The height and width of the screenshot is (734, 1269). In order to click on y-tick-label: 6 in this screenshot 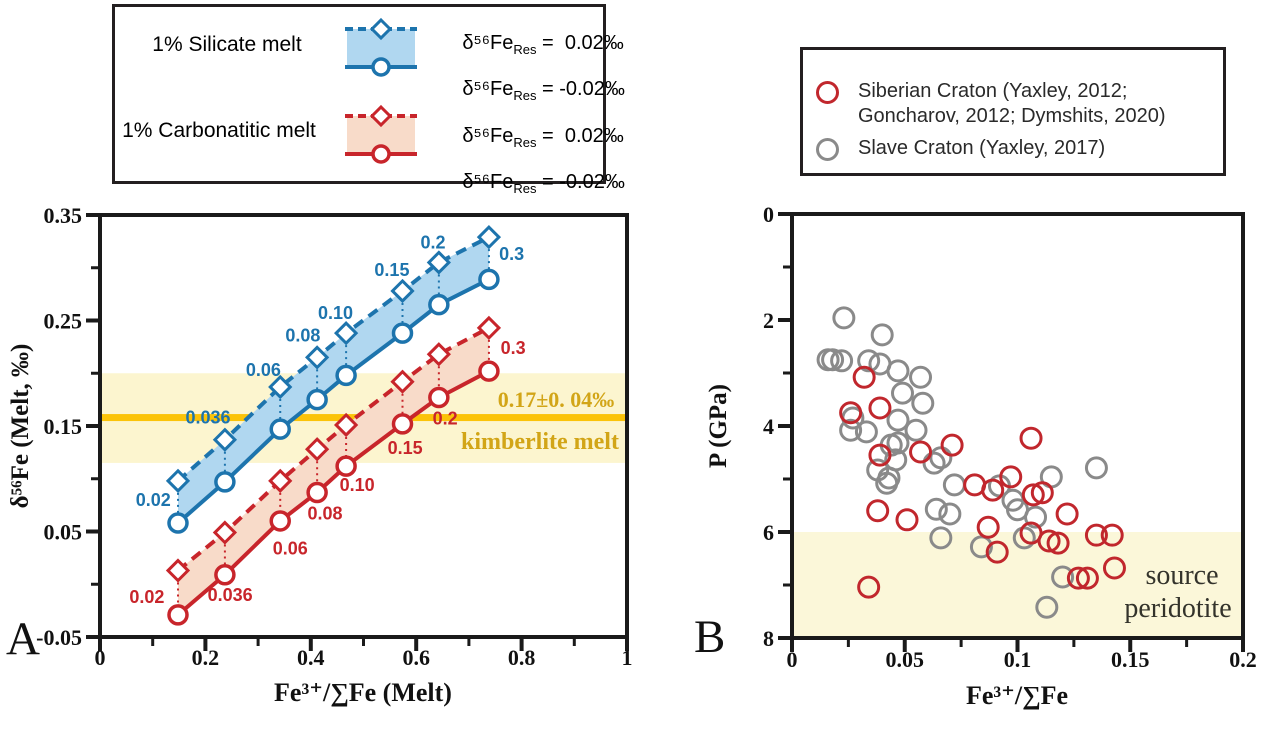, I will do `click(768, 532)`.